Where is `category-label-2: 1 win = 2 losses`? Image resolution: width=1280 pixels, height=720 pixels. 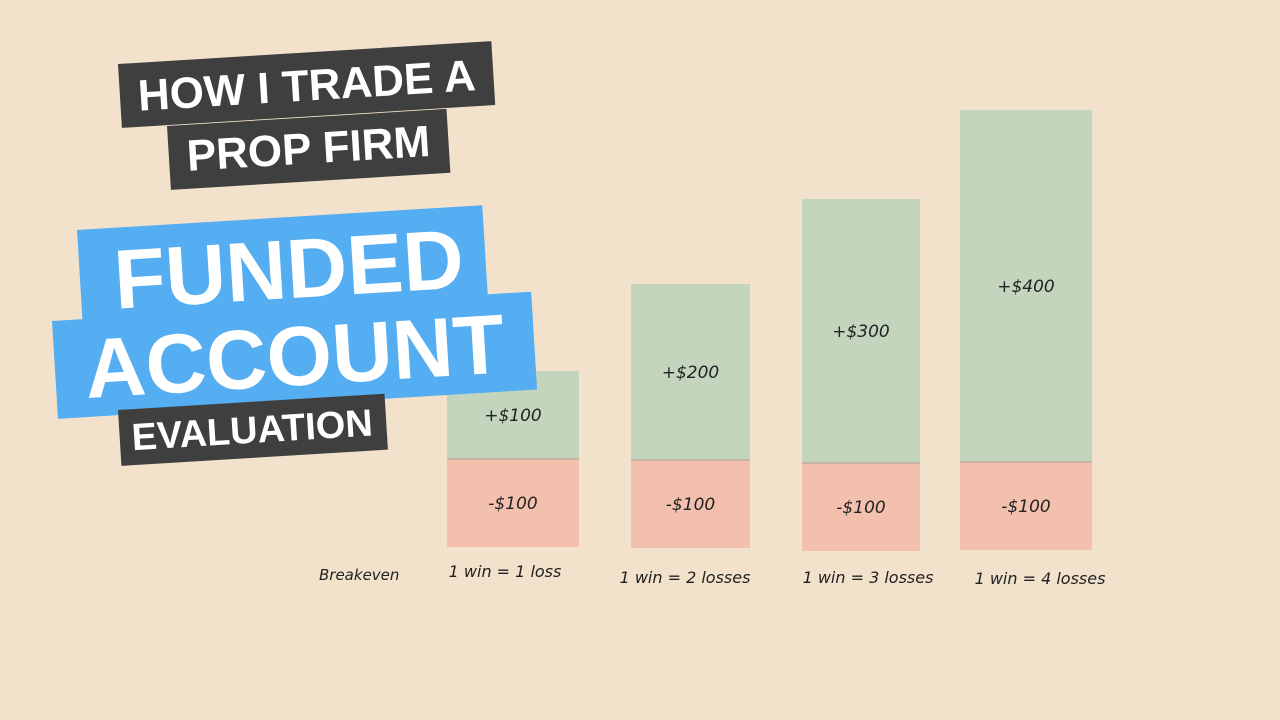
category-label-2: 1 win = 2 losses is located at coordinates (685, 577).